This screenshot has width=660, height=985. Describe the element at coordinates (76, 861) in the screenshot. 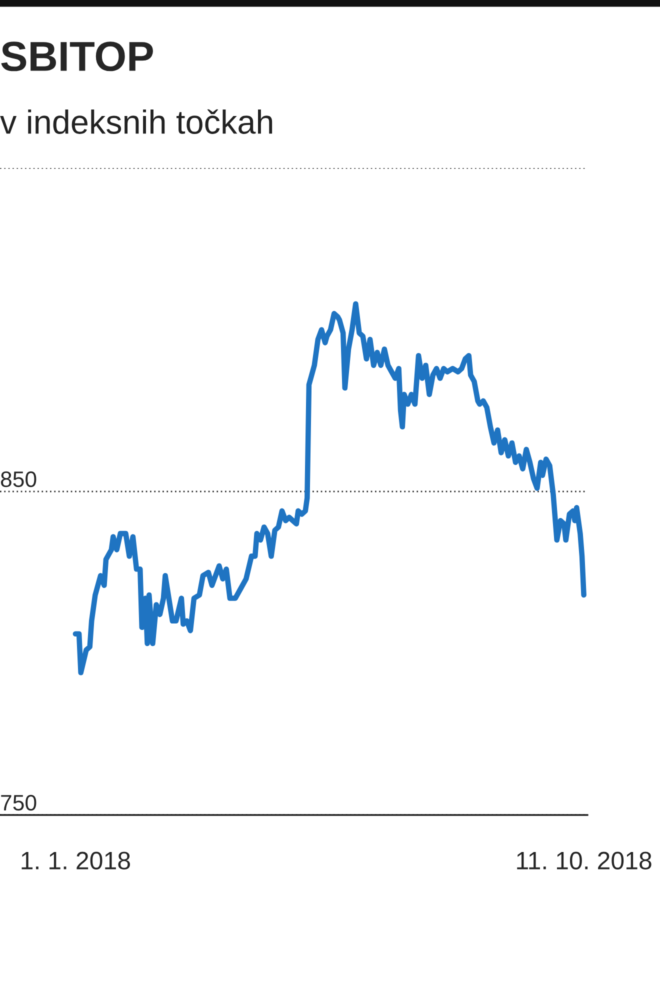

I see `x-tick-label: 1. 1. 2018` at that location.